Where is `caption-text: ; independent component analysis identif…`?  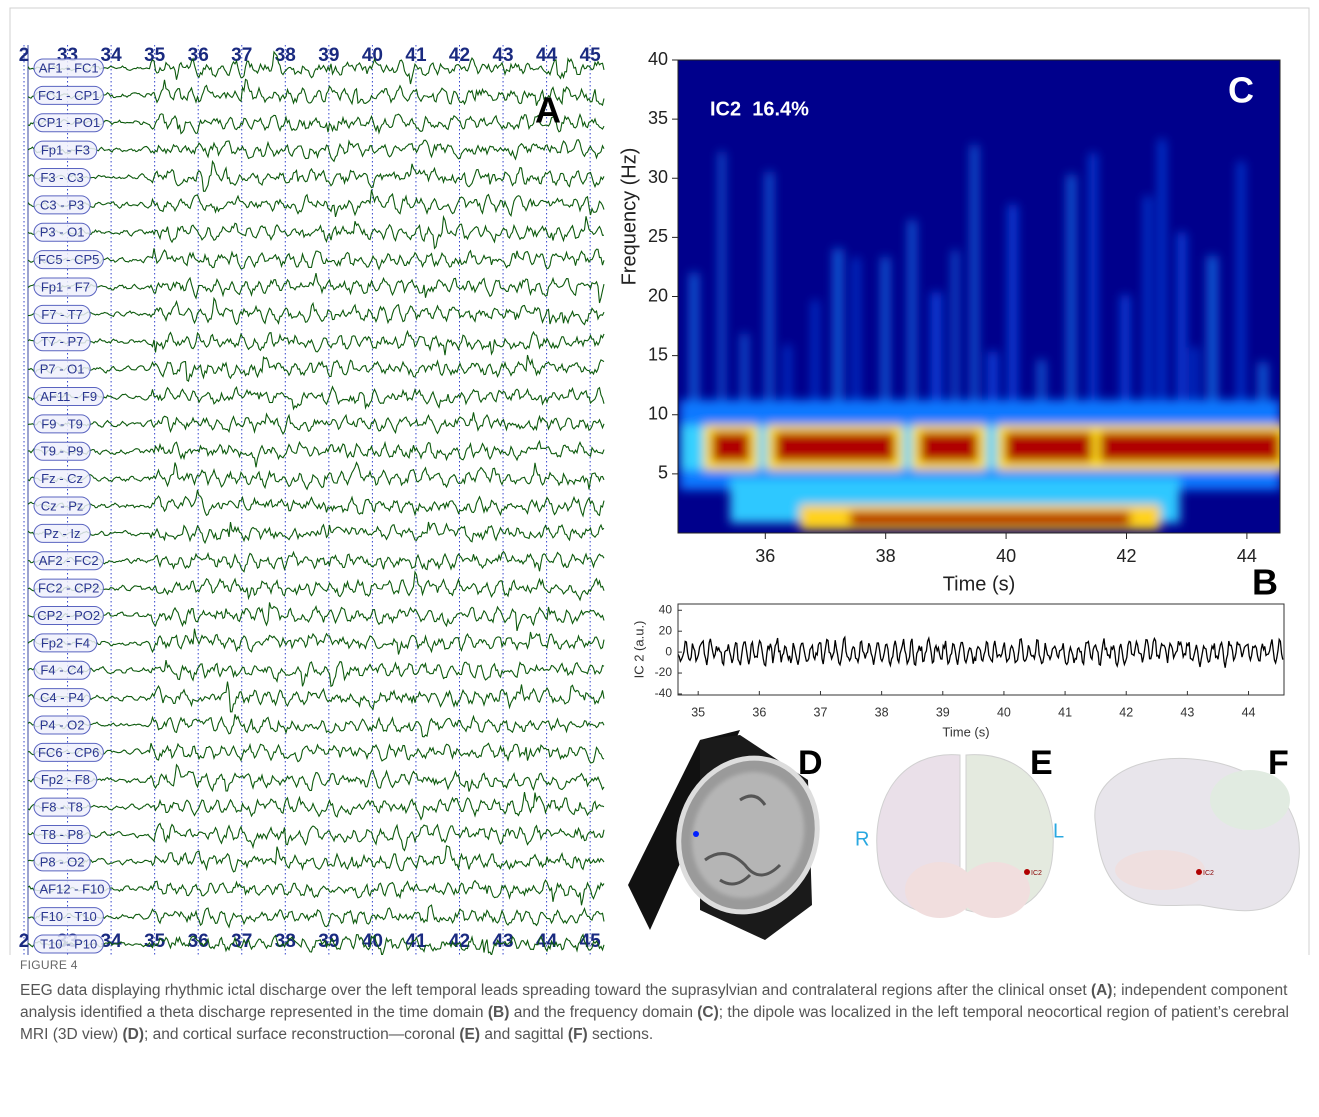 caption-text: ; independent component analysis identif… is located at coordinates (654, 1001).